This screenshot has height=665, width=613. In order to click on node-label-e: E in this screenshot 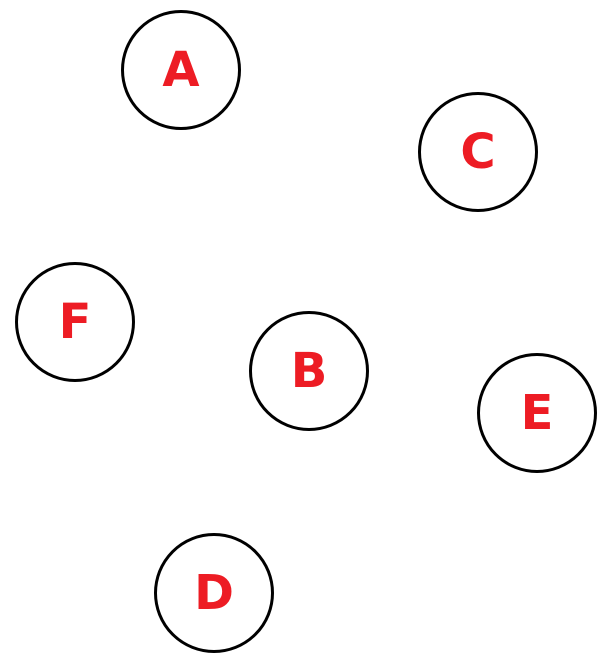, I will do `click(537, 413)`.